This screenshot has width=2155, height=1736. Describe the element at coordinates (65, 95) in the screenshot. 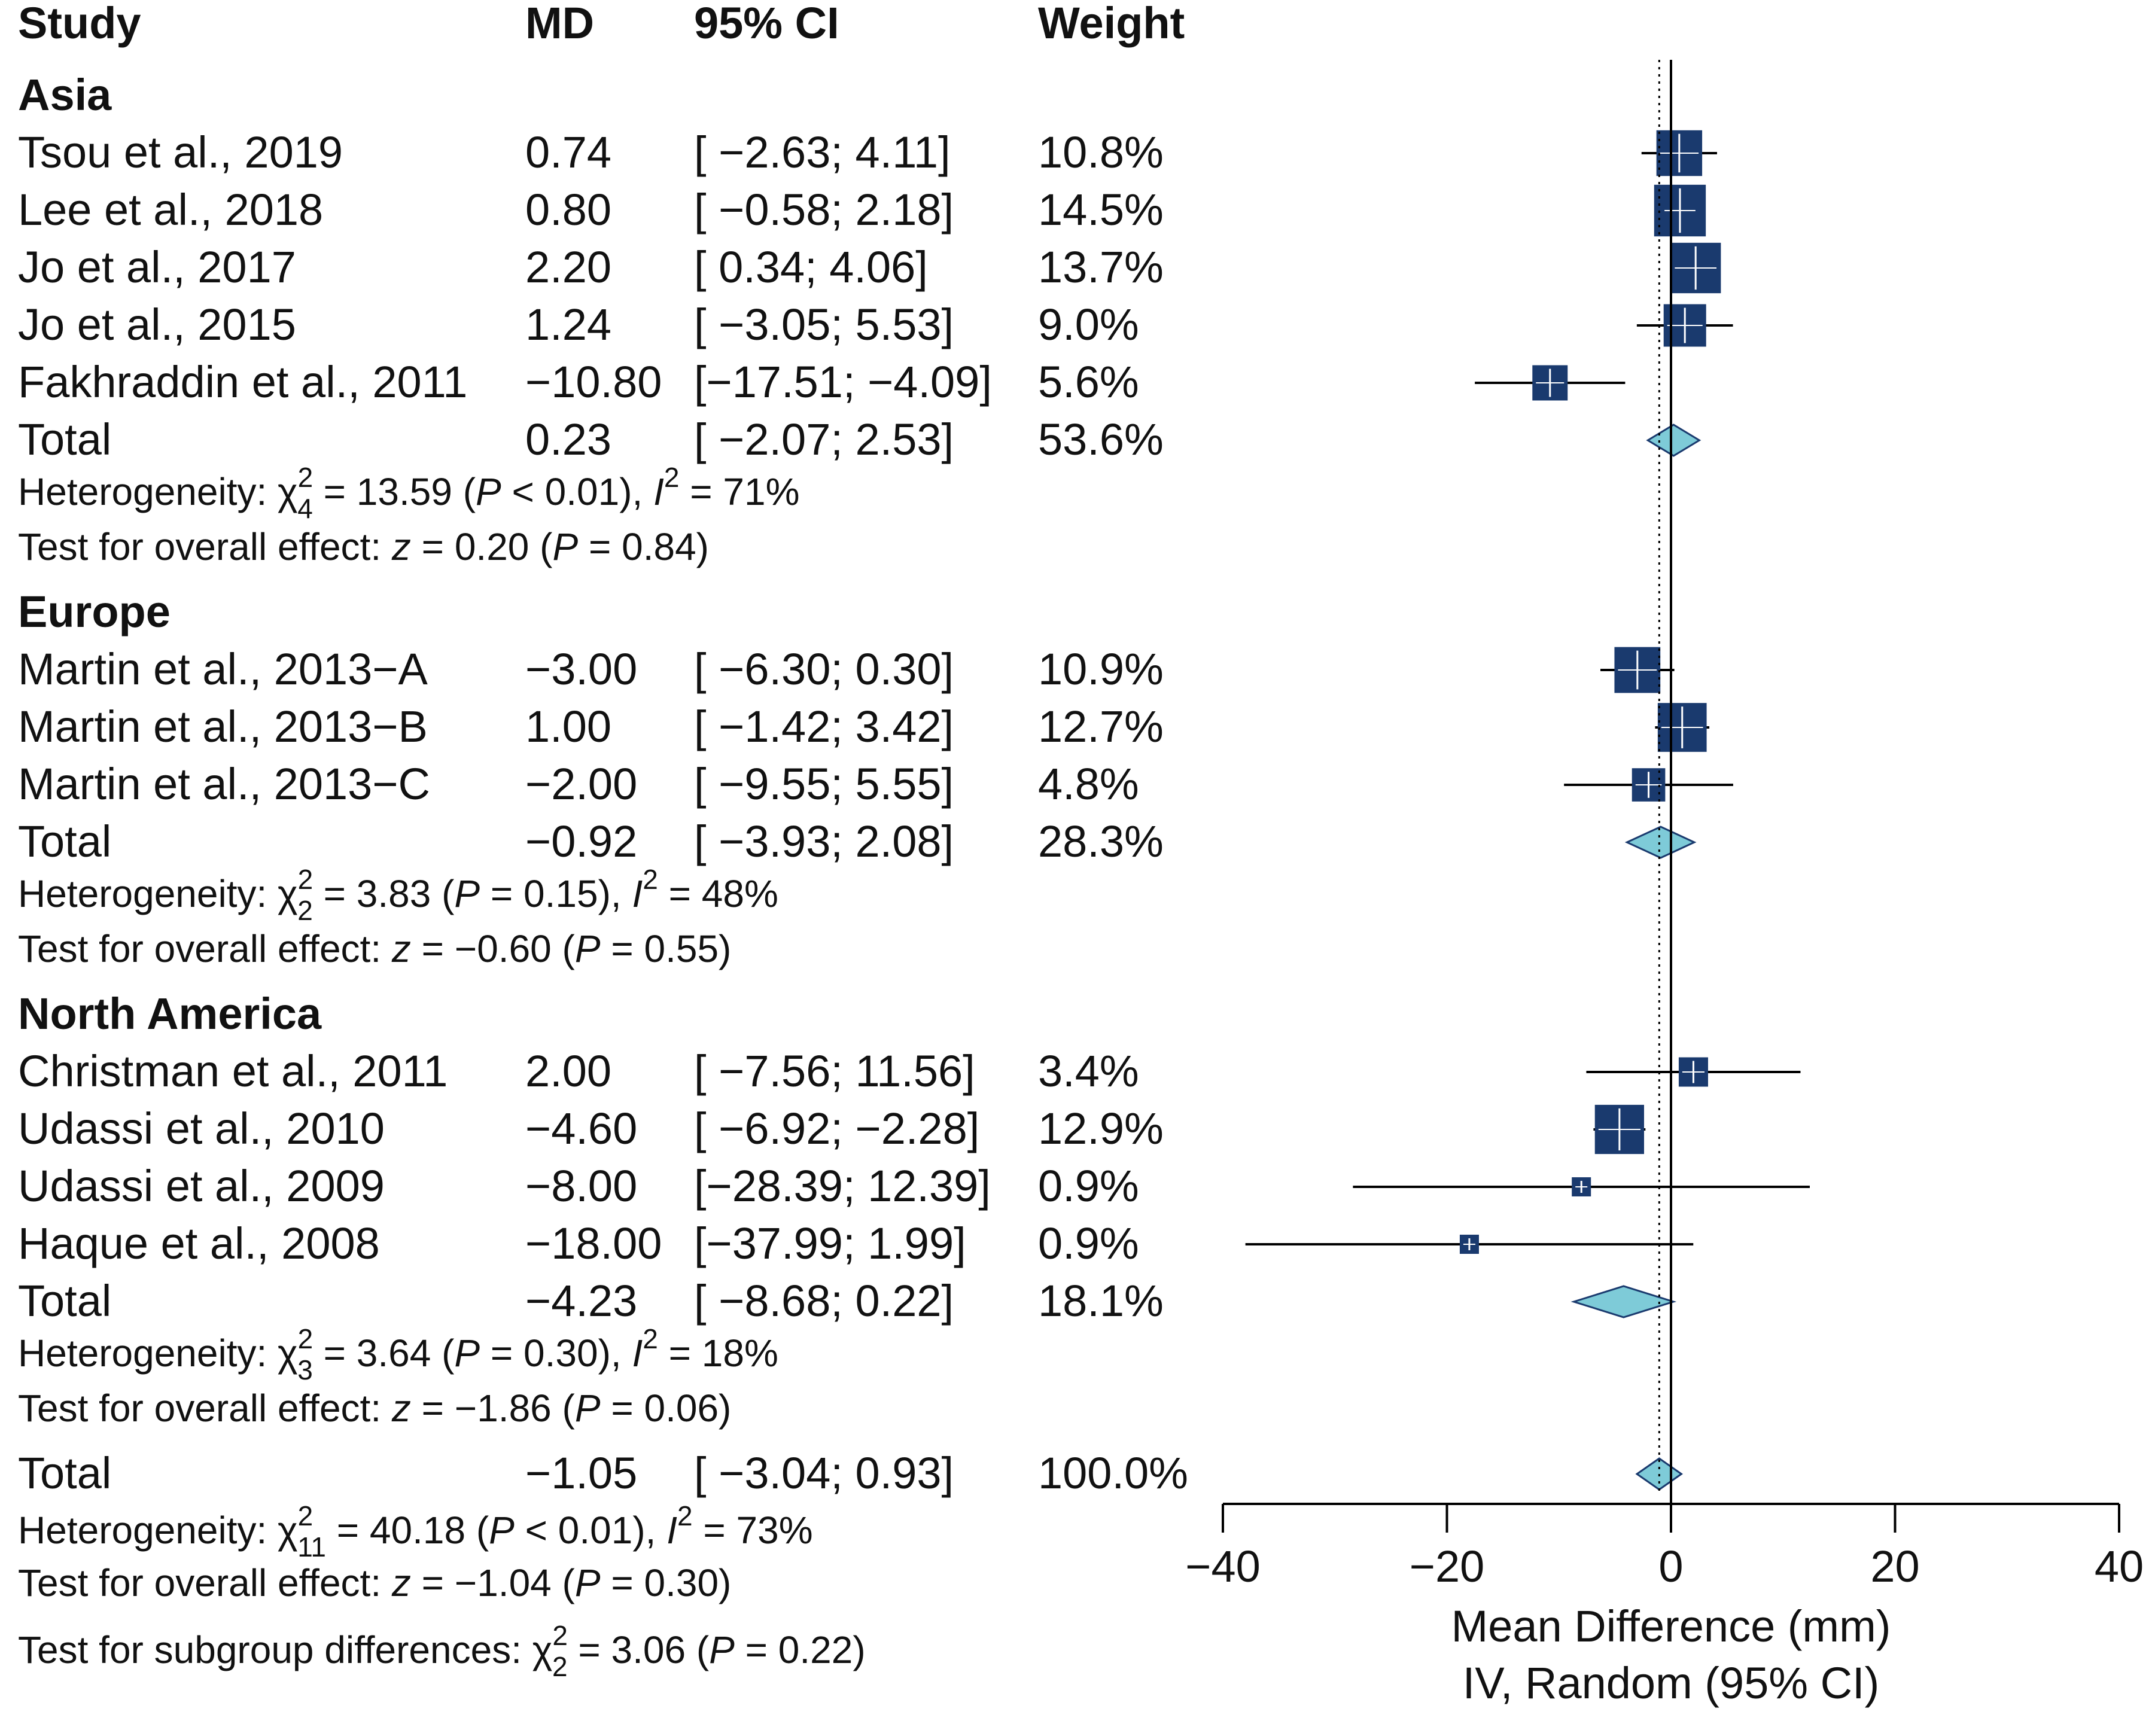

I see `group-label: Asia` at that location.